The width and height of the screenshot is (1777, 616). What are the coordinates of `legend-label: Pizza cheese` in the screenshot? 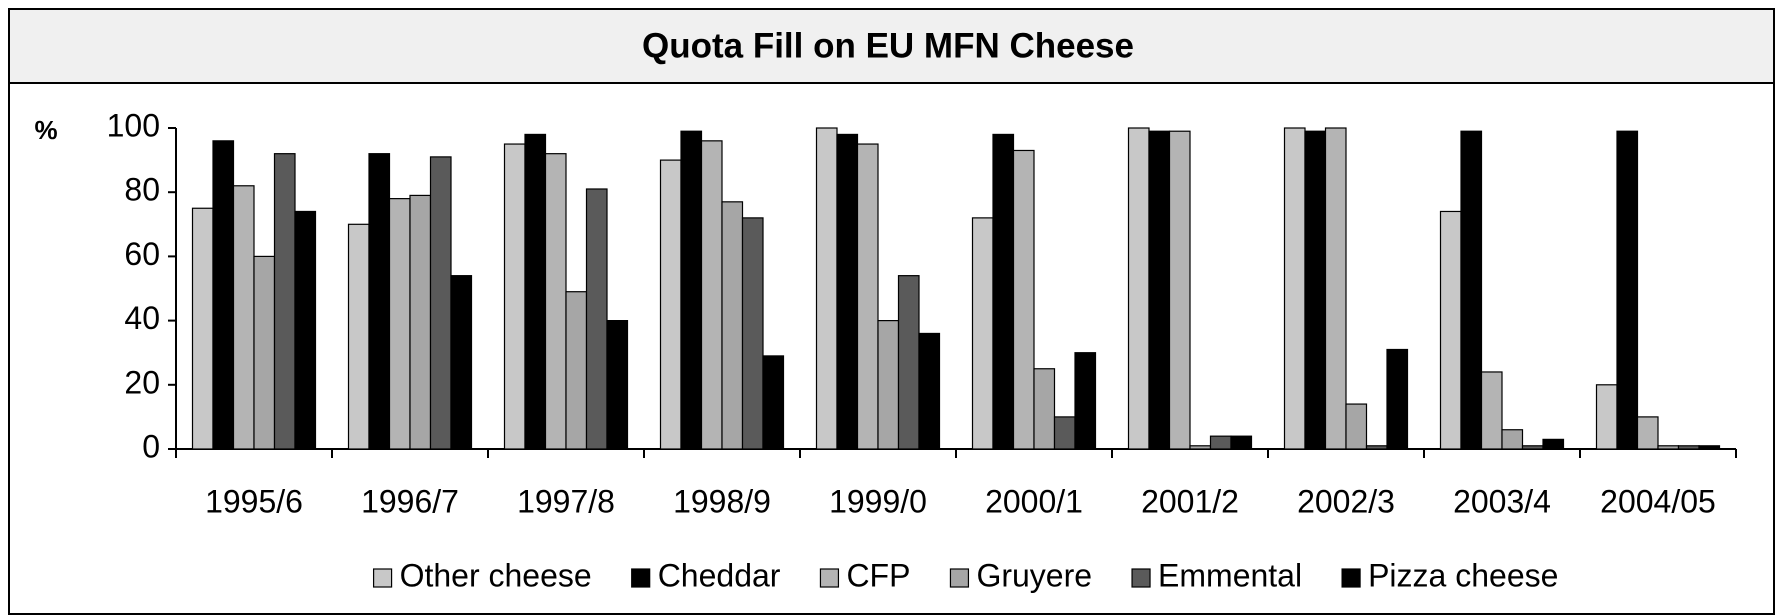 It's located at (1463, 575).